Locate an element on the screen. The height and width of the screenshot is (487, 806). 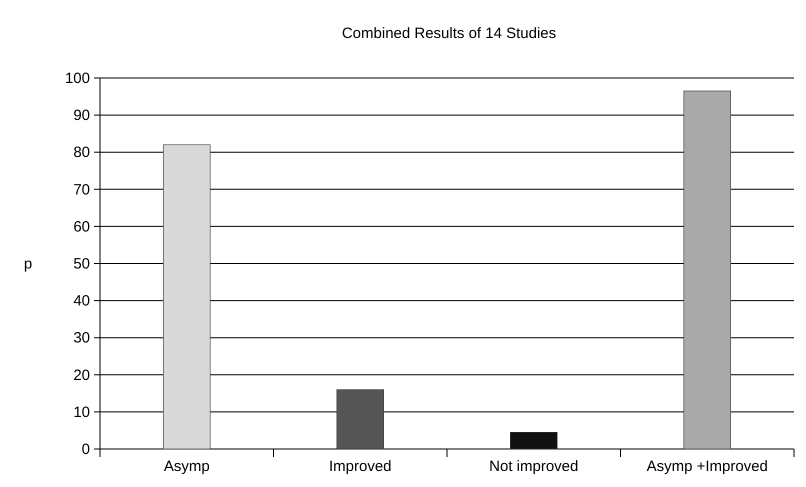
y-tick-label: 20 is located at coordinates (81, 375).